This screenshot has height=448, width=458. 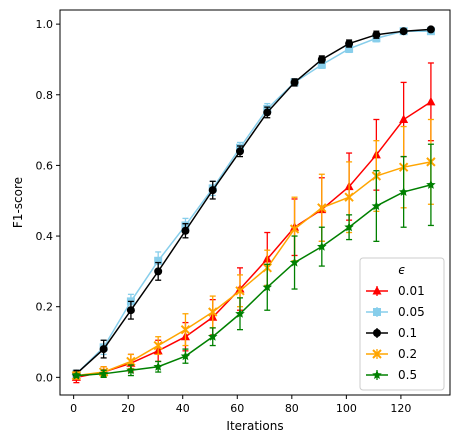 What do you see at coordinates (45, 24) in the screenshot?
I see `y-tick-label: 1.0` at bounding box center [45, 24].